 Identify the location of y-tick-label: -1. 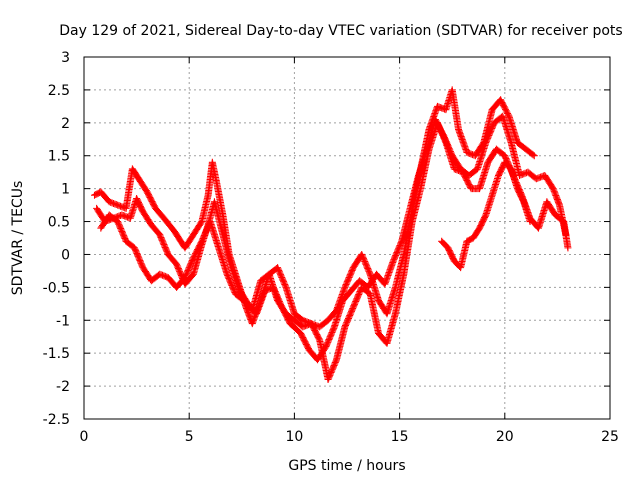
(63, 321).